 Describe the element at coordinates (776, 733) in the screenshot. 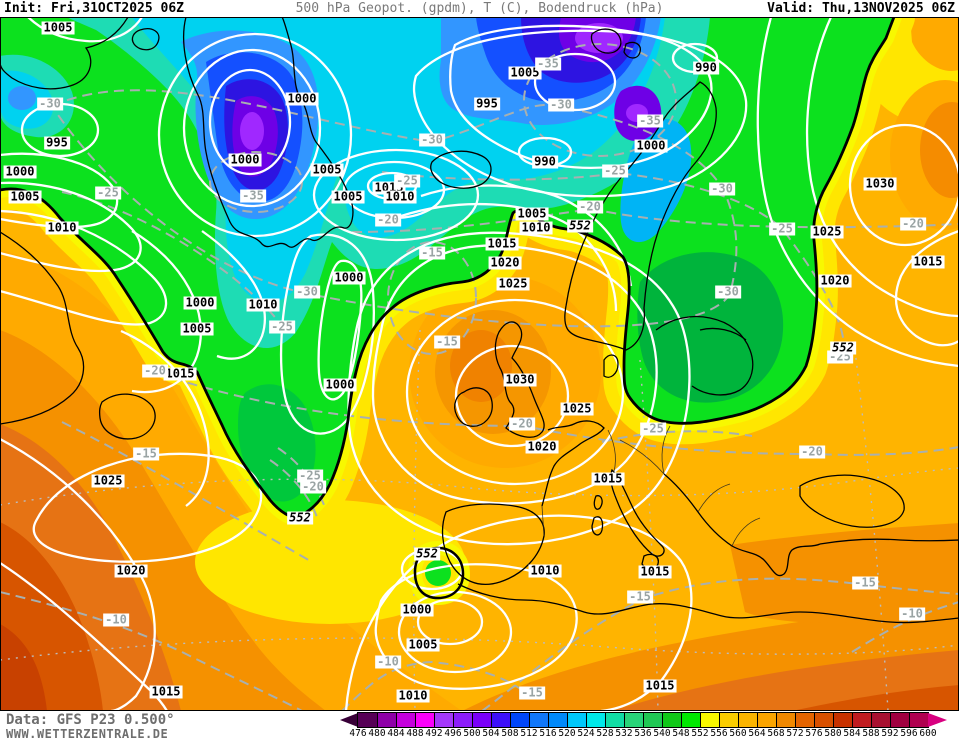

I see `colorbar-tick-label: 568` at that location.